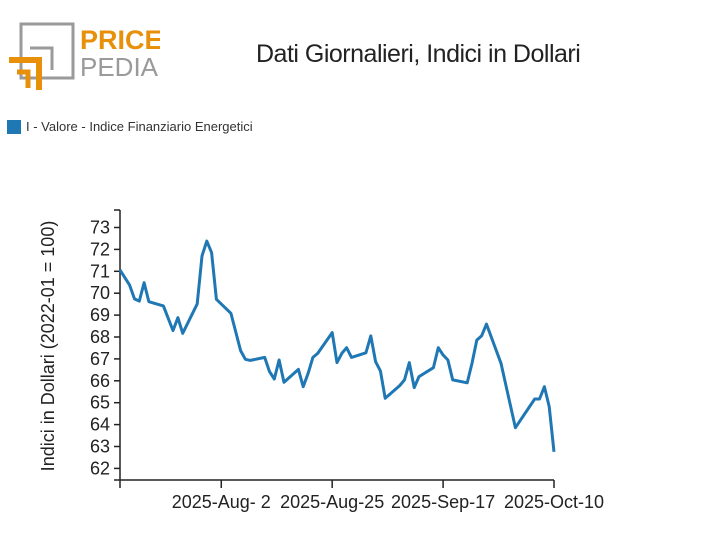 The image size is (712, 555). What do you see at coordinates (42, 58) in the screenshot?
I see `logo-frame-inner` at bounding box center [42, 58].